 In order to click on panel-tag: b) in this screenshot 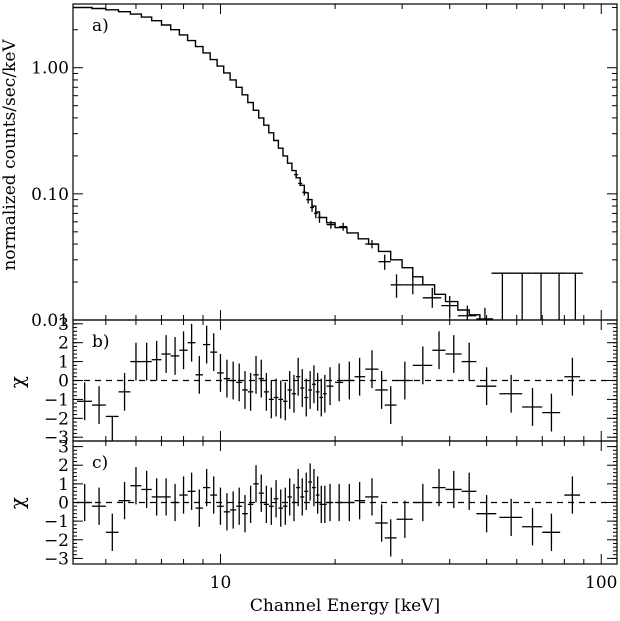, I will do `click(101, 342)`.